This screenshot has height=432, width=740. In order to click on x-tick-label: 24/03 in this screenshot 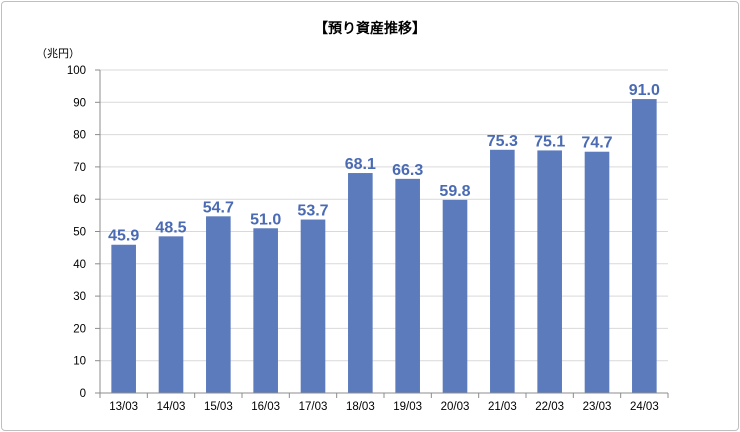, I will do `click(644, 407)`.